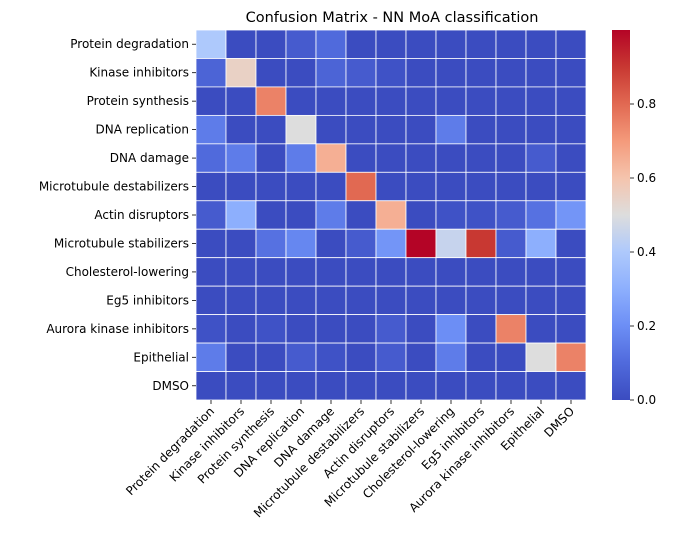 Image resolution: width=675 pixels, height=552 pixels. I want to click on row-label: Protein synthesis, so click(138, 101).